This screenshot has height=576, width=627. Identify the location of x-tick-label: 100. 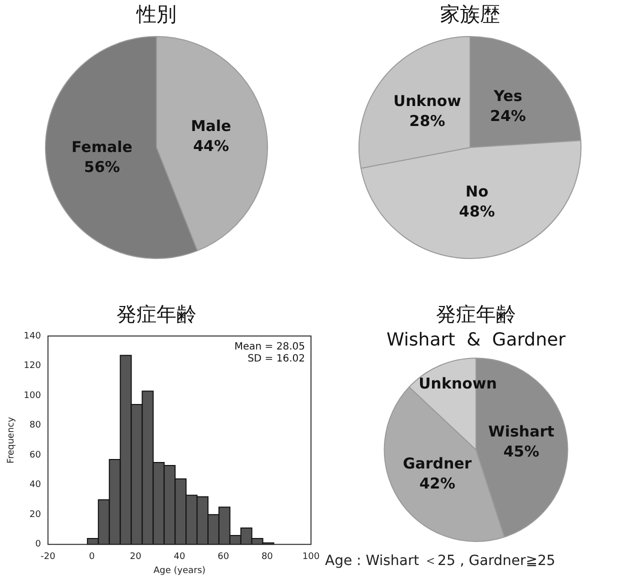
(311, 557).